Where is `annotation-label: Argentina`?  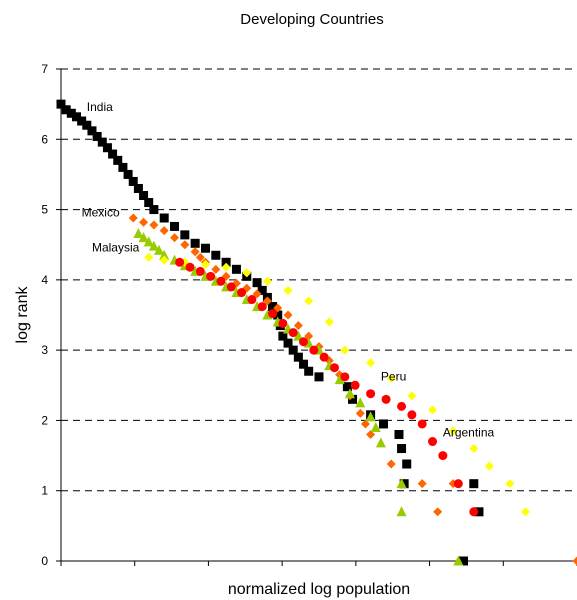
annotation-label: Argentina is located at coordinates (469, 433).